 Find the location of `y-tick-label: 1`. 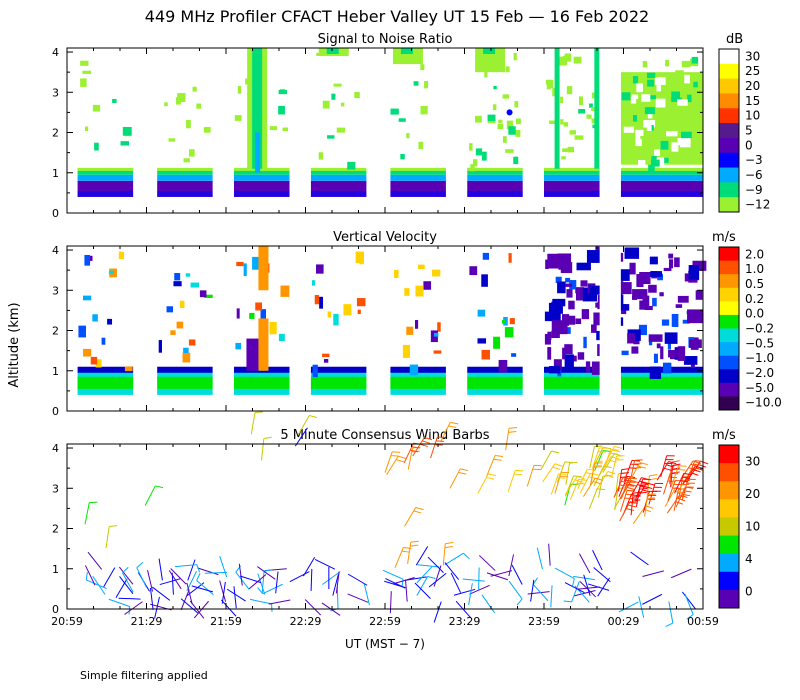

y-tick-label: 1 is located at coordinates (55, 371).